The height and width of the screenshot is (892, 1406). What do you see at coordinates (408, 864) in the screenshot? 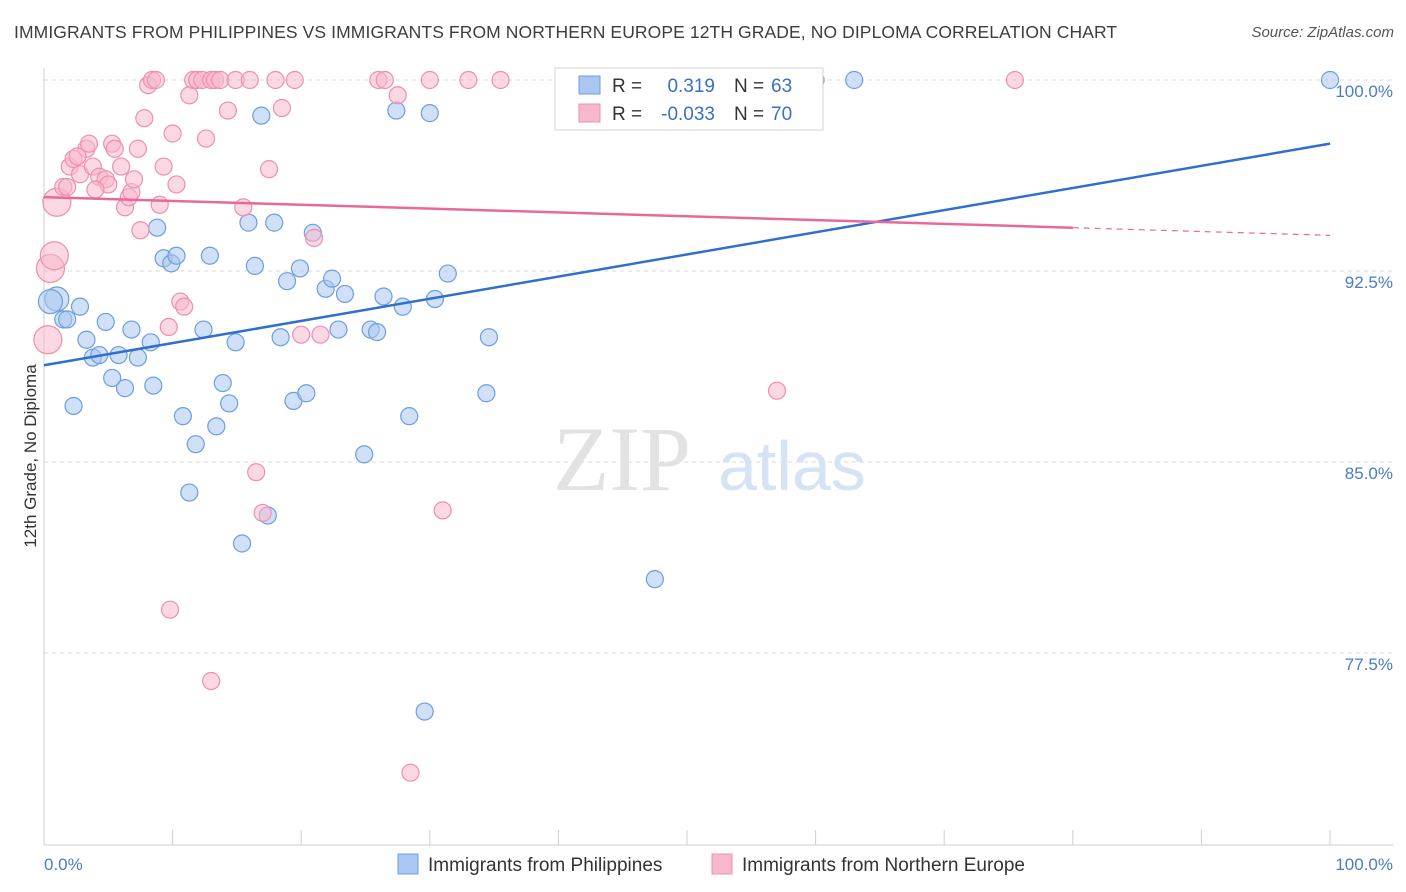
I see `legend-swatch-philippines` at bounding box center [408, 864].